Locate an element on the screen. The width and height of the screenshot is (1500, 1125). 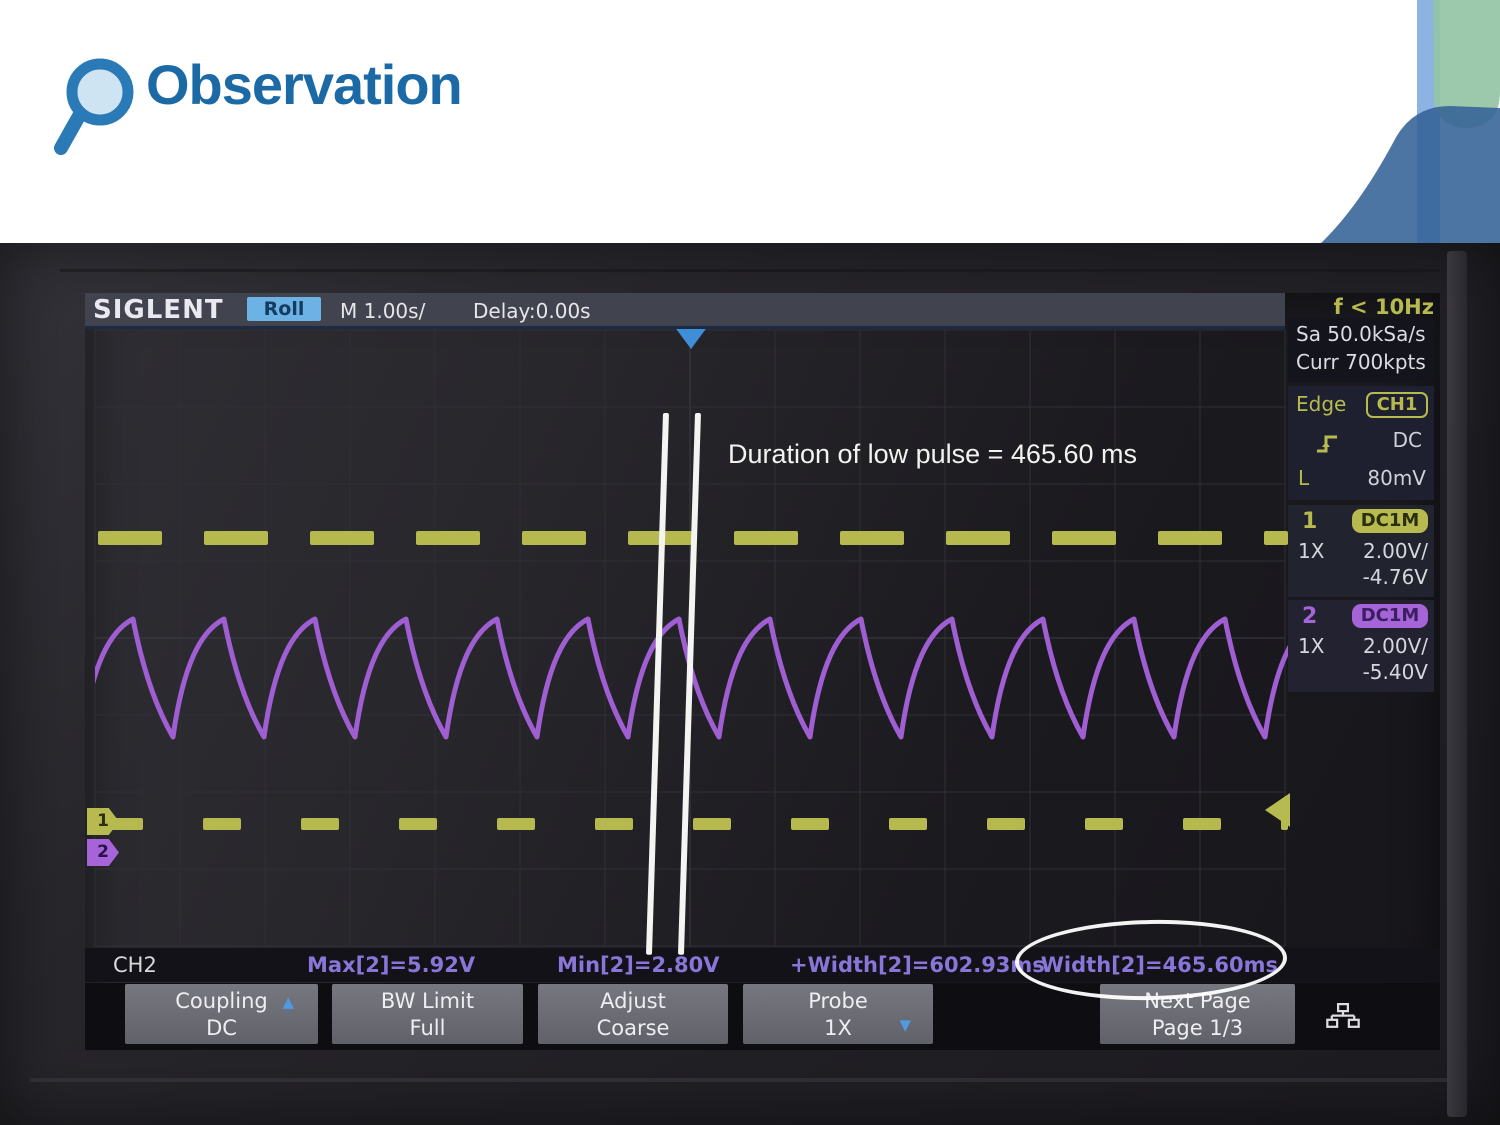
measurement-neg-width: -Width[2]=465.60ms is located at coordinates (1155, 965).